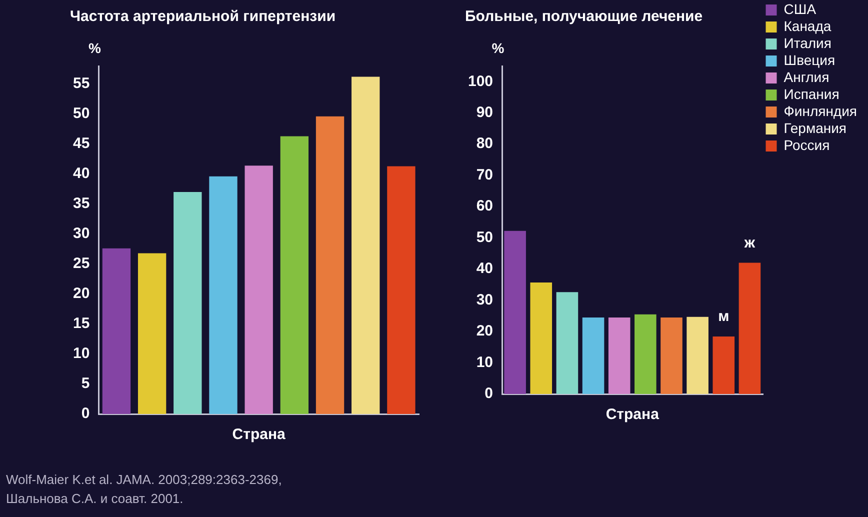 Image resolution: width=868 pixels, height=517 pixels. What do you see at coordinates (808, 42) in the screenshot?
I see `legend-label: Италия` at bounding box center [808, 42].